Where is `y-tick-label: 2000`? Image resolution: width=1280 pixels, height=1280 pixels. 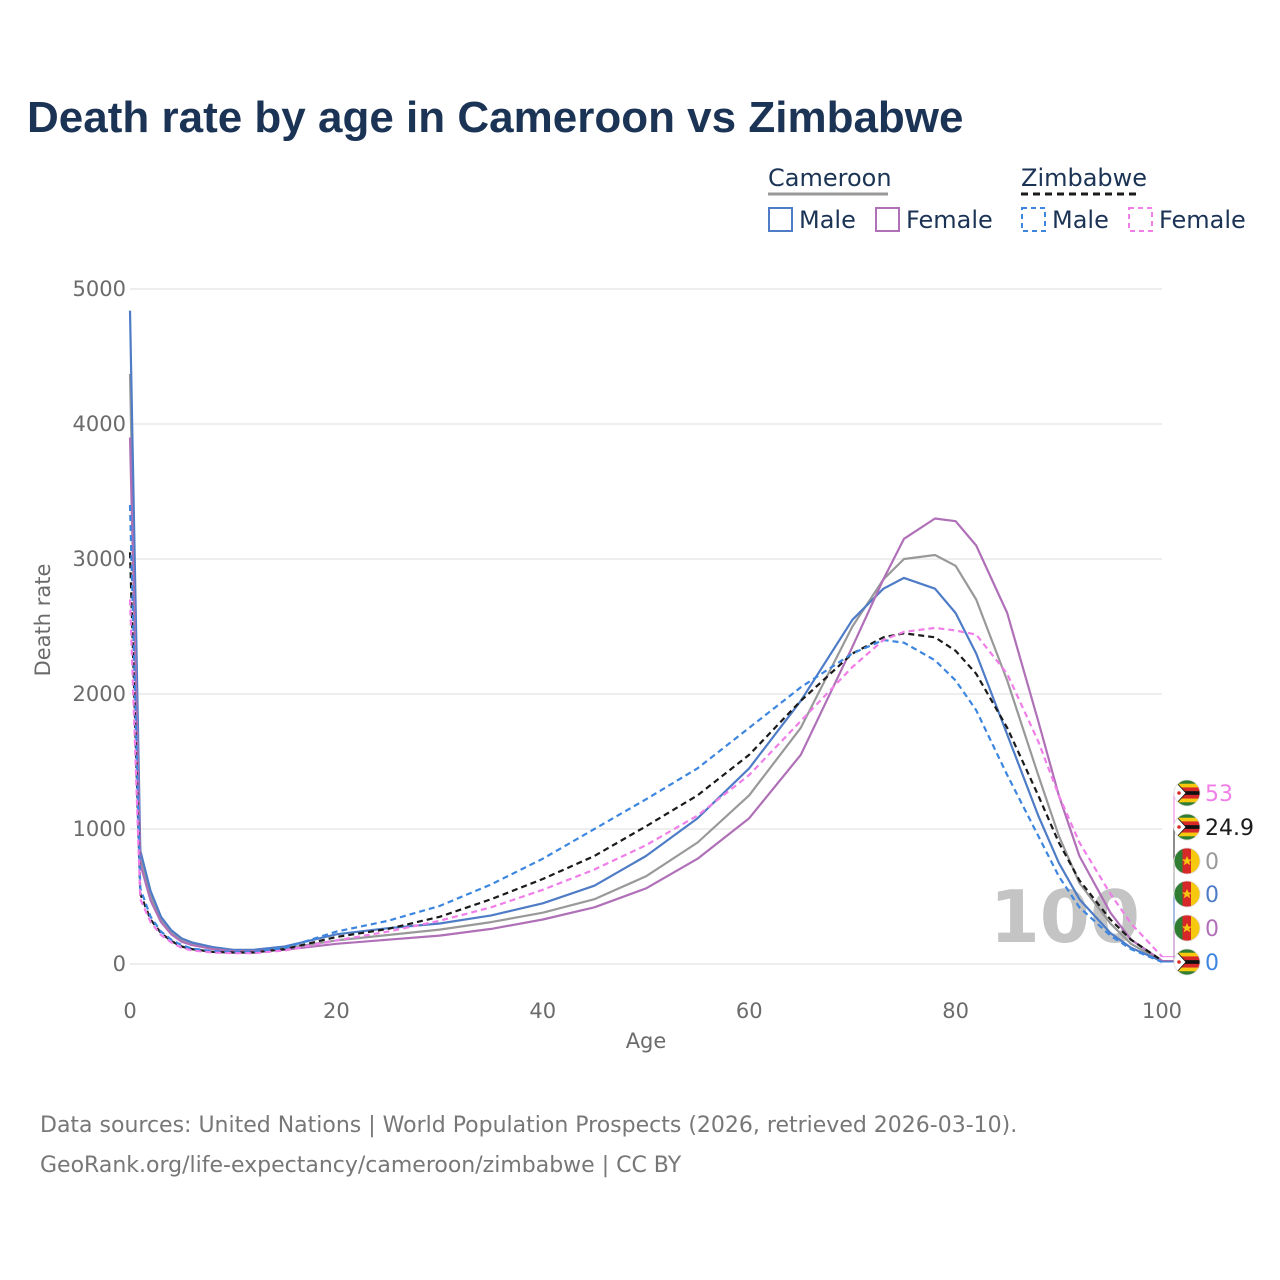
y-tick-label: 2000 is located at coordinates (99, 694).